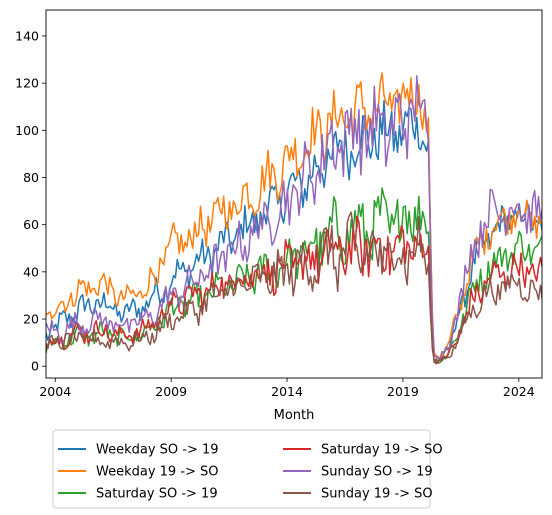  What do you see at coordinates (31, 224) in the screenshot?
I see `y-tick-label: 60` at bounding box center [31, 224].